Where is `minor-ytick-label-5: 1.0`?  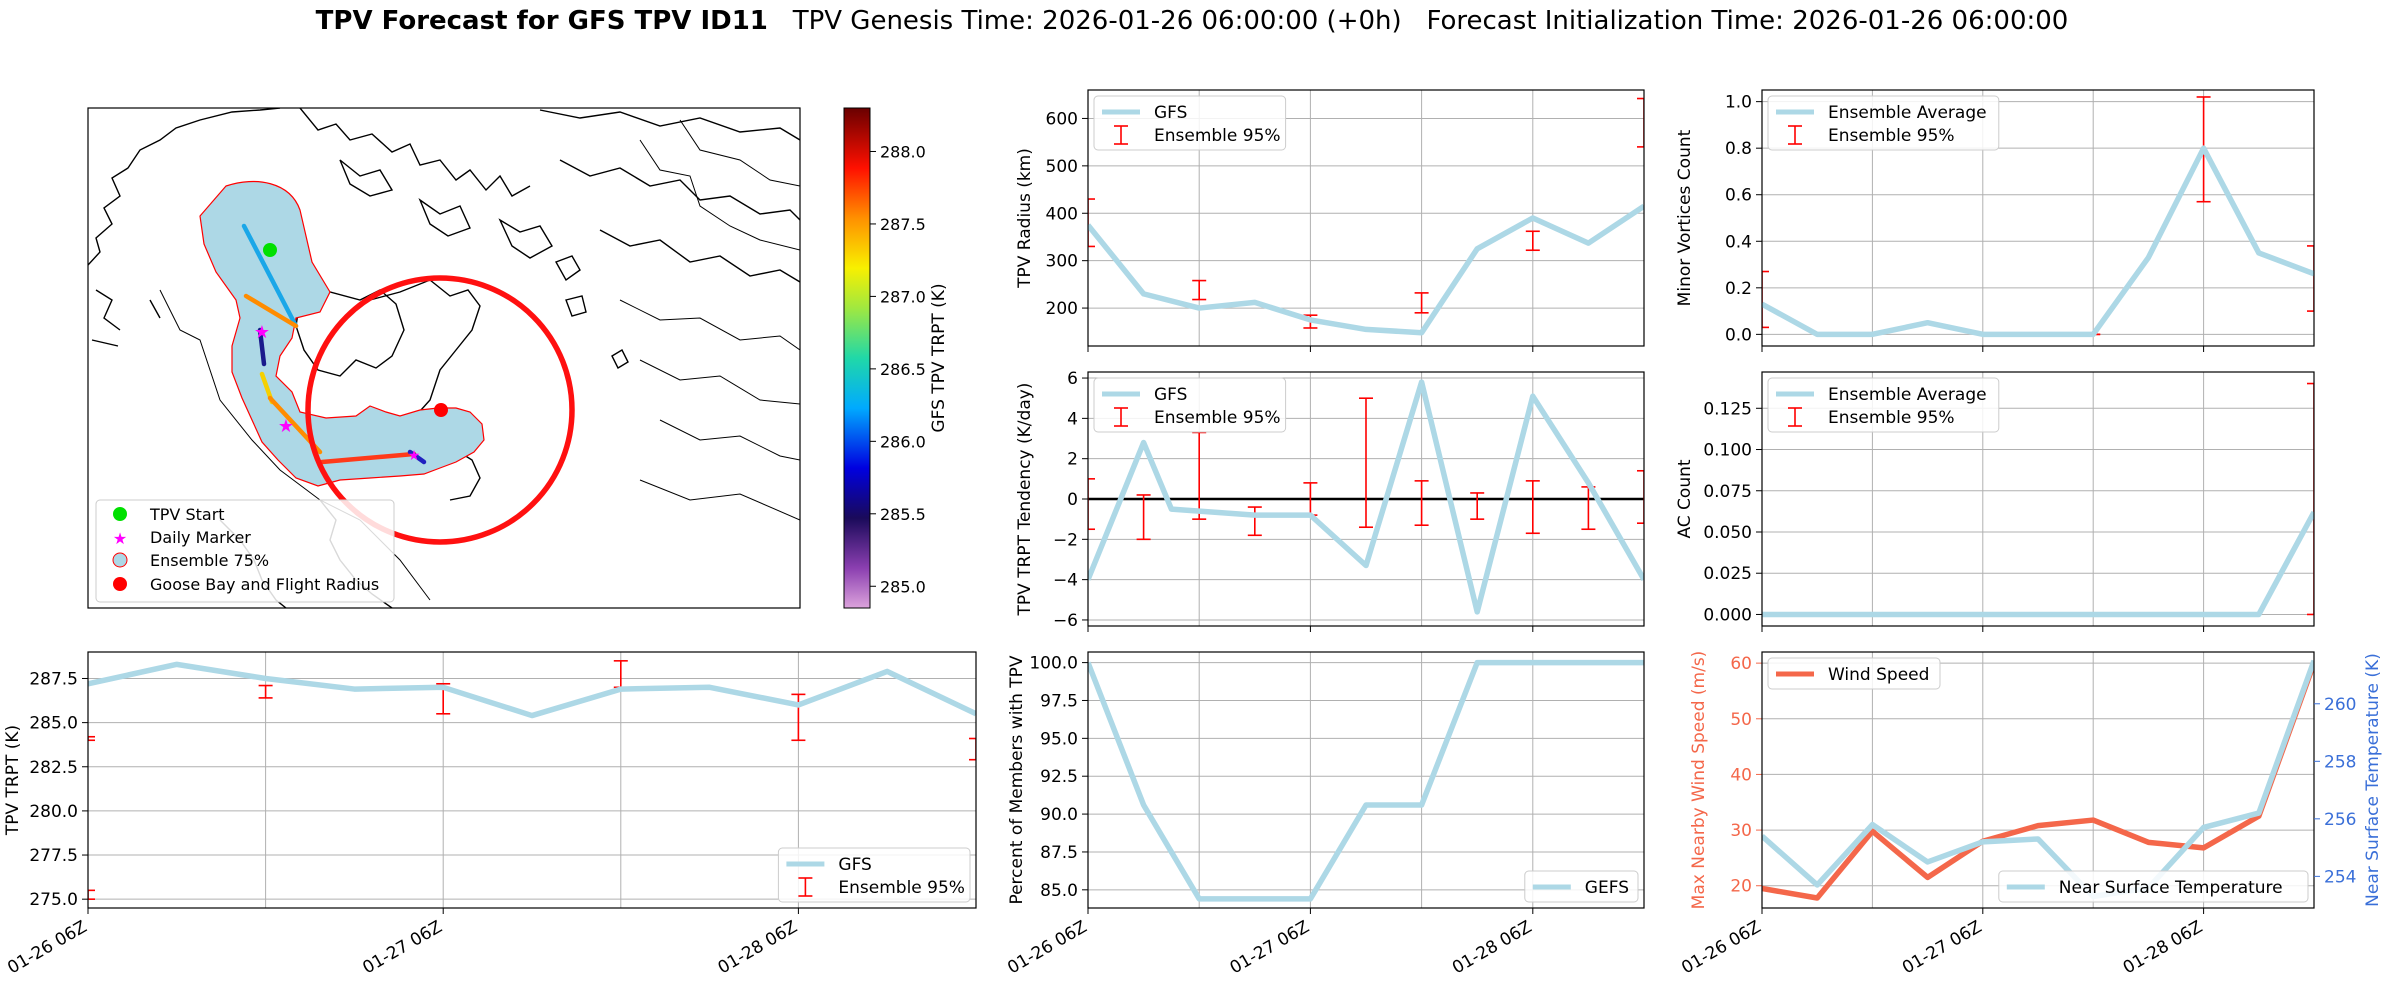
minor-ytick-label-5: 1.0 is located at coordinates (1738, 103).